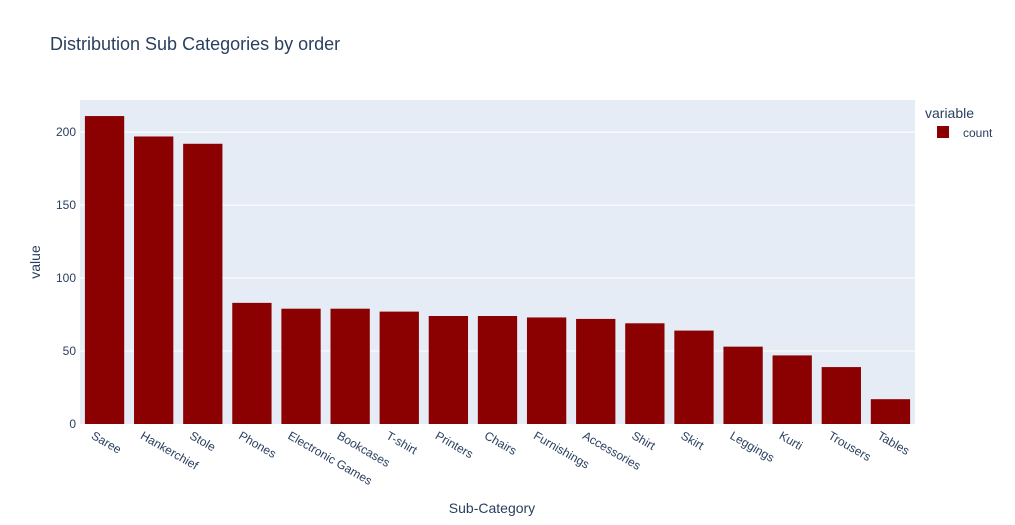 The image size is (1015, 525). I want to click on x-tick-label: Leggings, so click(752, 446).